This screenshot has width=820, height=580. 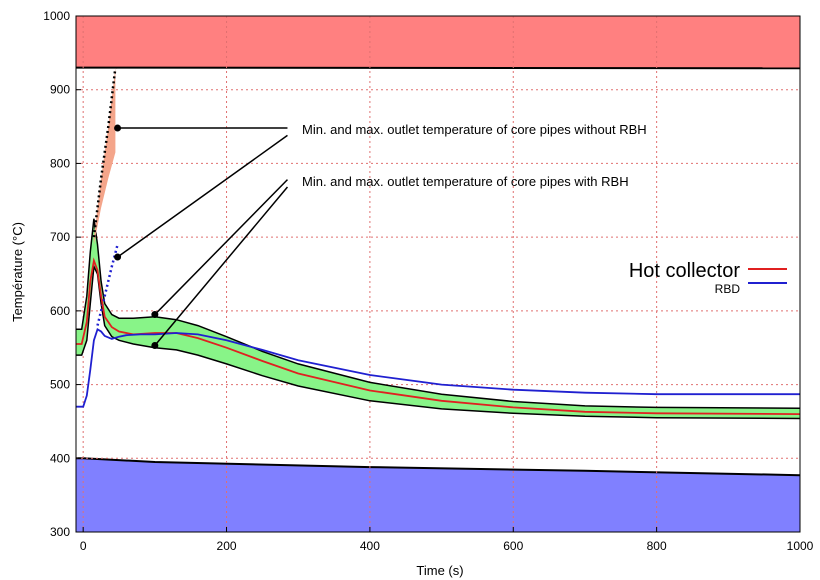 What do you see at coordinates (439, 570) in the screenshot?
I see `x-axis-label: Time (s)` at bounding box center [439, 570].